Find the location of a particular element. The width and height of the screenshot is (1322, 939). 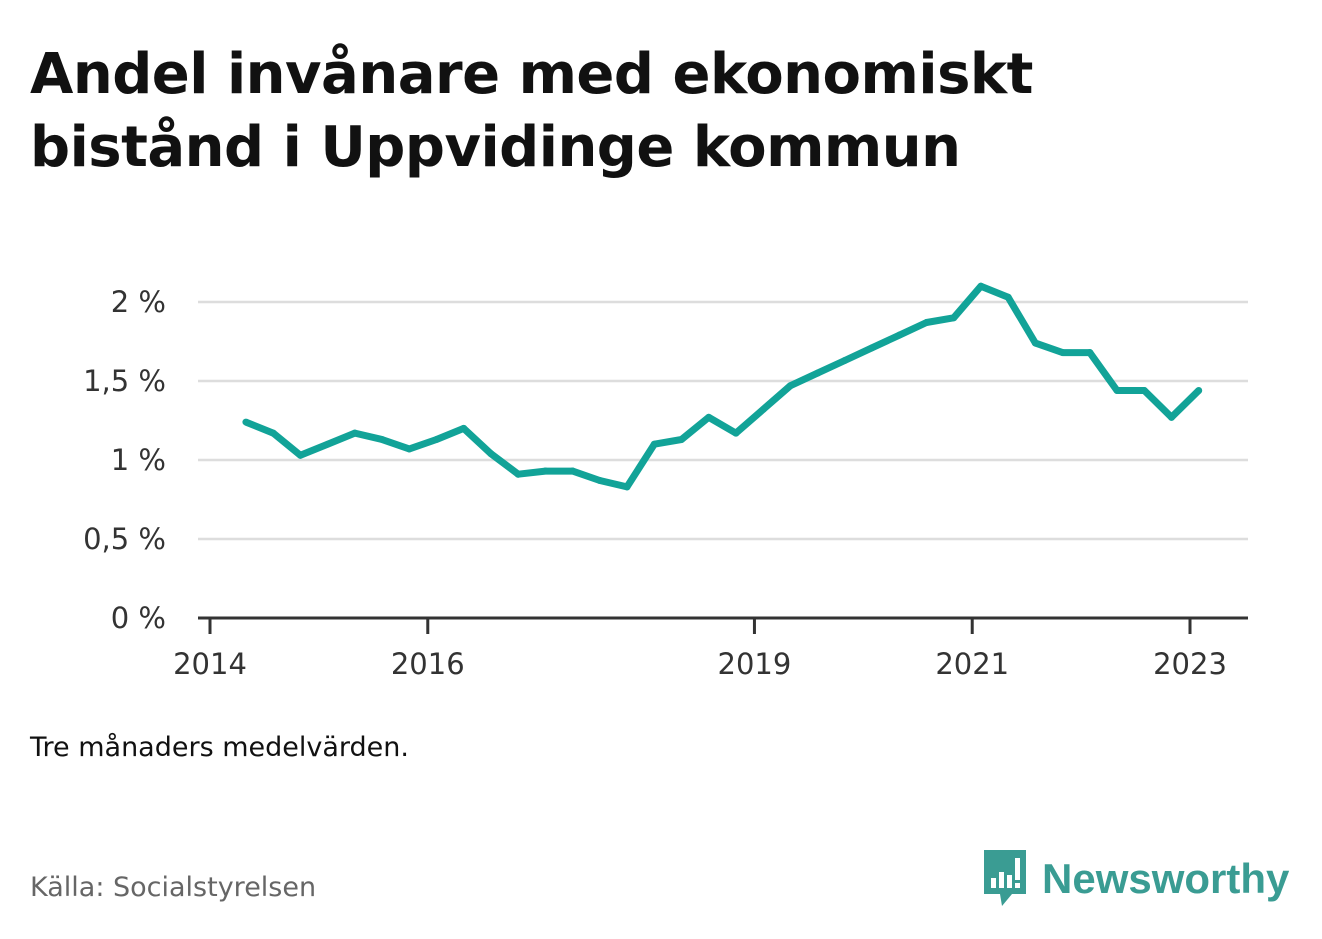

x-tick-label: 2021 is located at coordinates (972, 664).